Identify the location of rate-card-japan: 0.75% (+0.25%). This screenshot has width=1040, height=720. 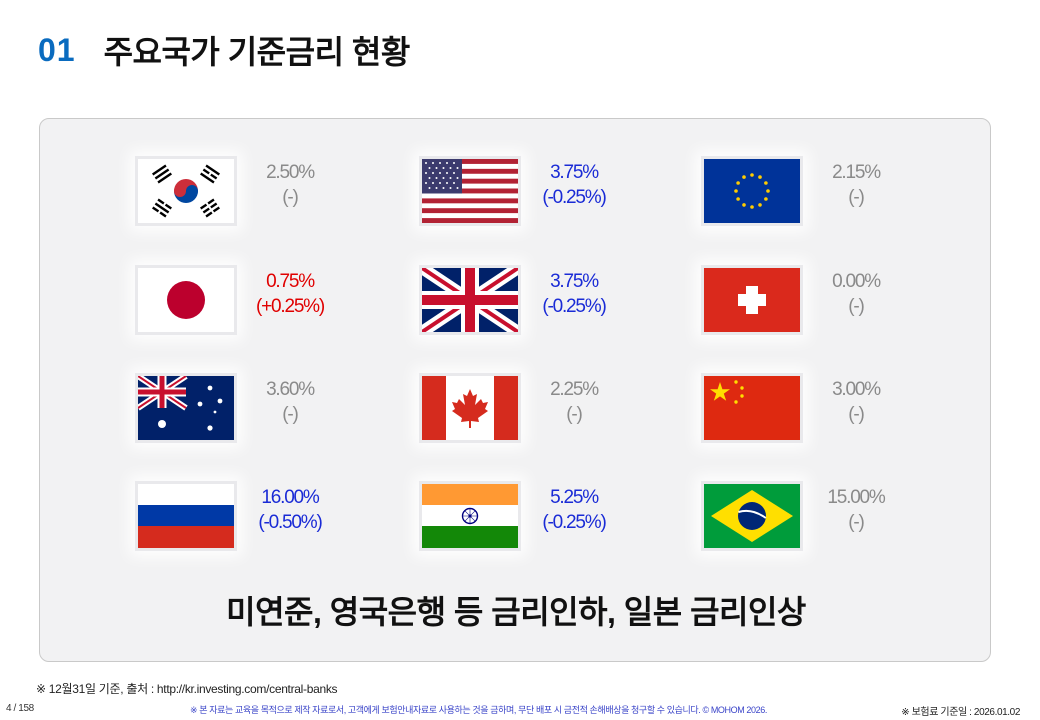
(260, 305).